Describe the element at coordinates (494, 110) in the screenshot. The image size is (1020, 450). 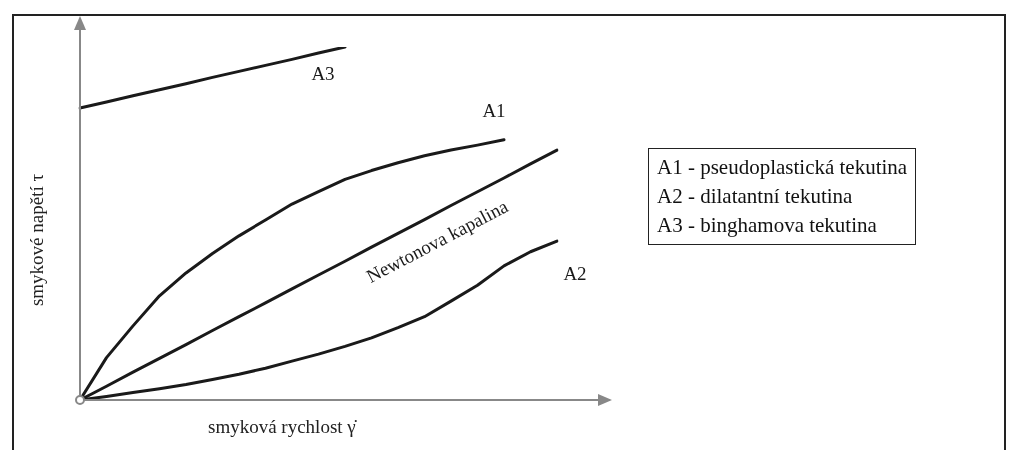
I see `series-label: A1` at that location.